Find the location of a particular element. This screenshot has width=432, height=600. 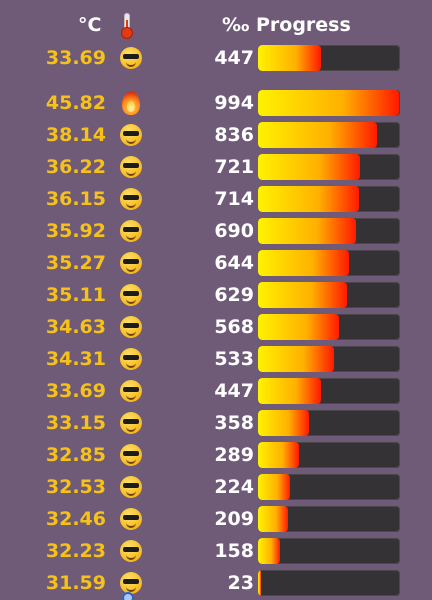

temperature-unit-label: °C is located at coordinates (90, 25).